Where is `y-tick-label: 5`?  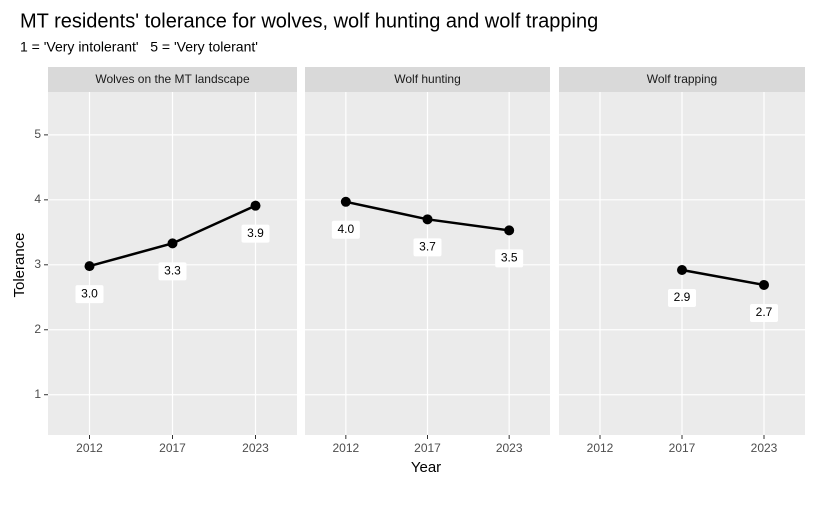
y-tick-label: 5 is located at coordinates (37, 134).